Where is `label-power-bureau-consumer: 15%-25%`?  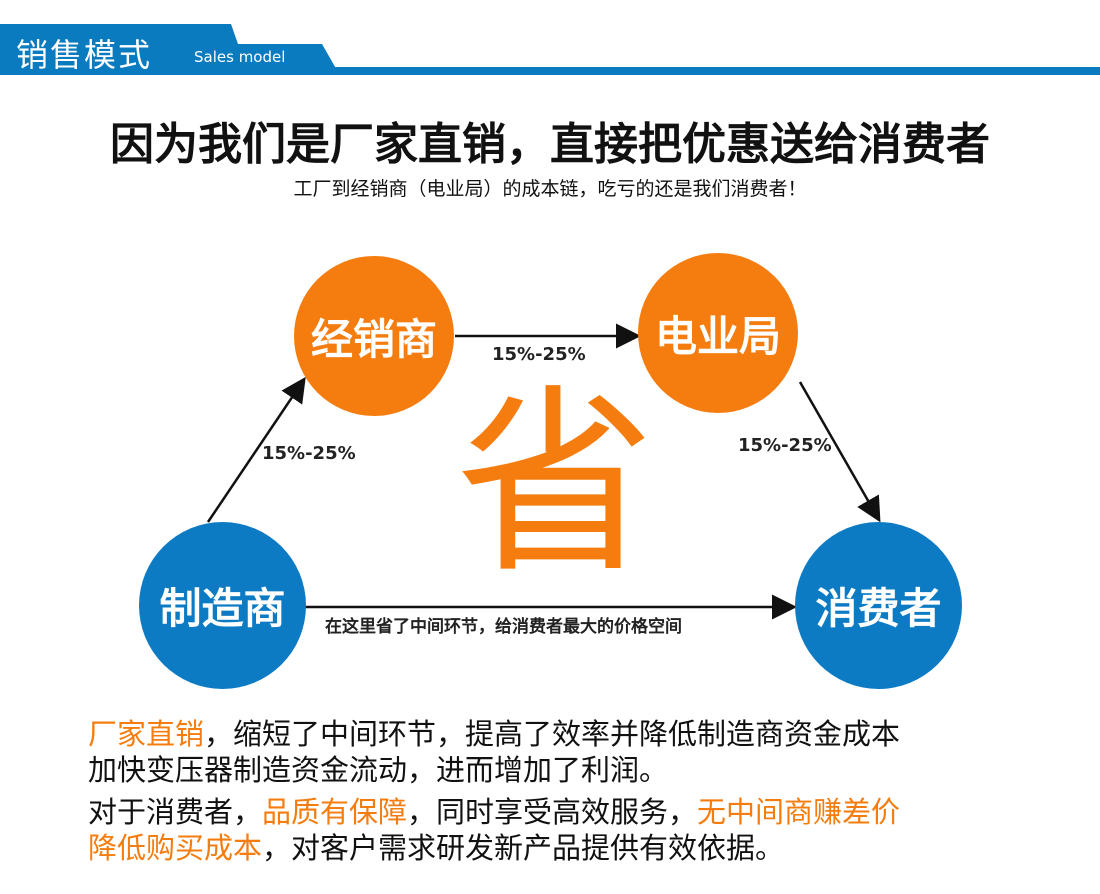 label-power-bureau-consumer: 15%-25% is located at coordinates (785, 445).